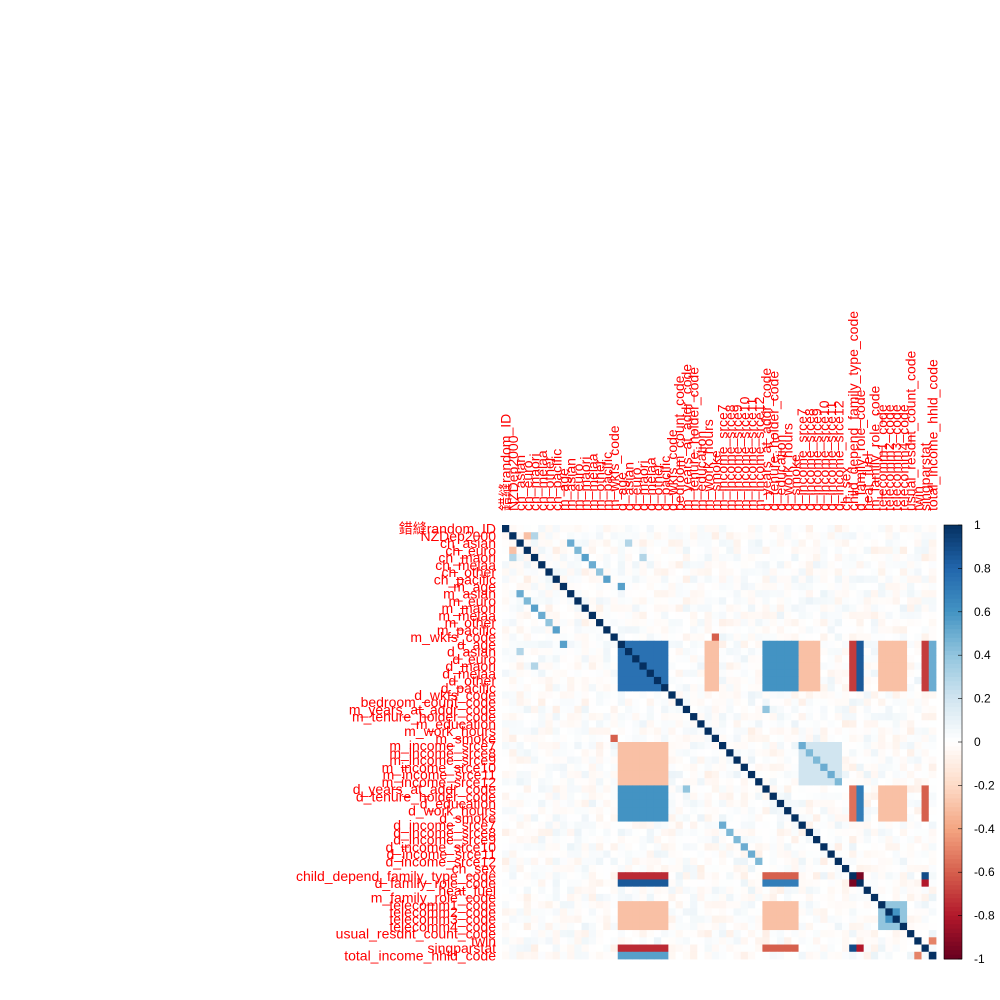  What do you see at coordinates (465, 565) in the screenshot?
I see `row-label: ch_melaa` at bounding box center [465, 565].